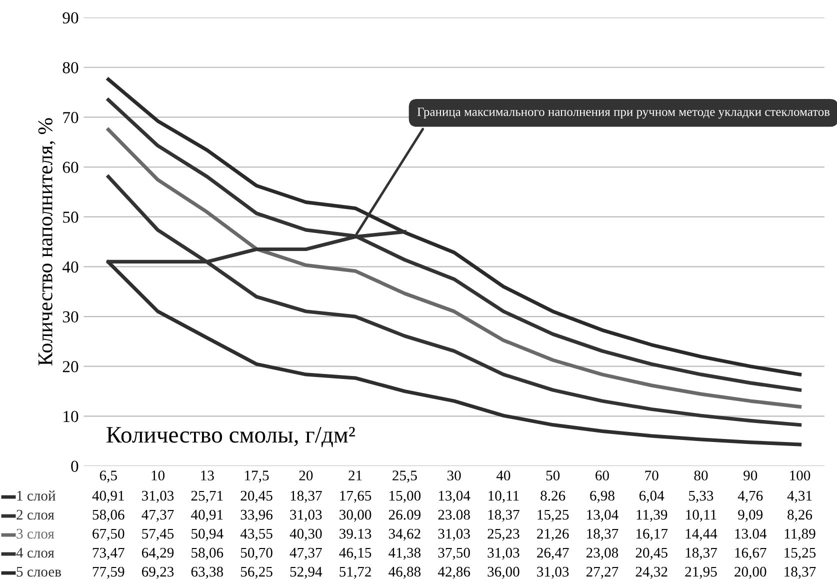 This screenshot has width=837, height=585. What do you see at coordinates (404, 476) in the screenshot?
I see `x-tick-label: 25,5` at bounding box center [404, 476].